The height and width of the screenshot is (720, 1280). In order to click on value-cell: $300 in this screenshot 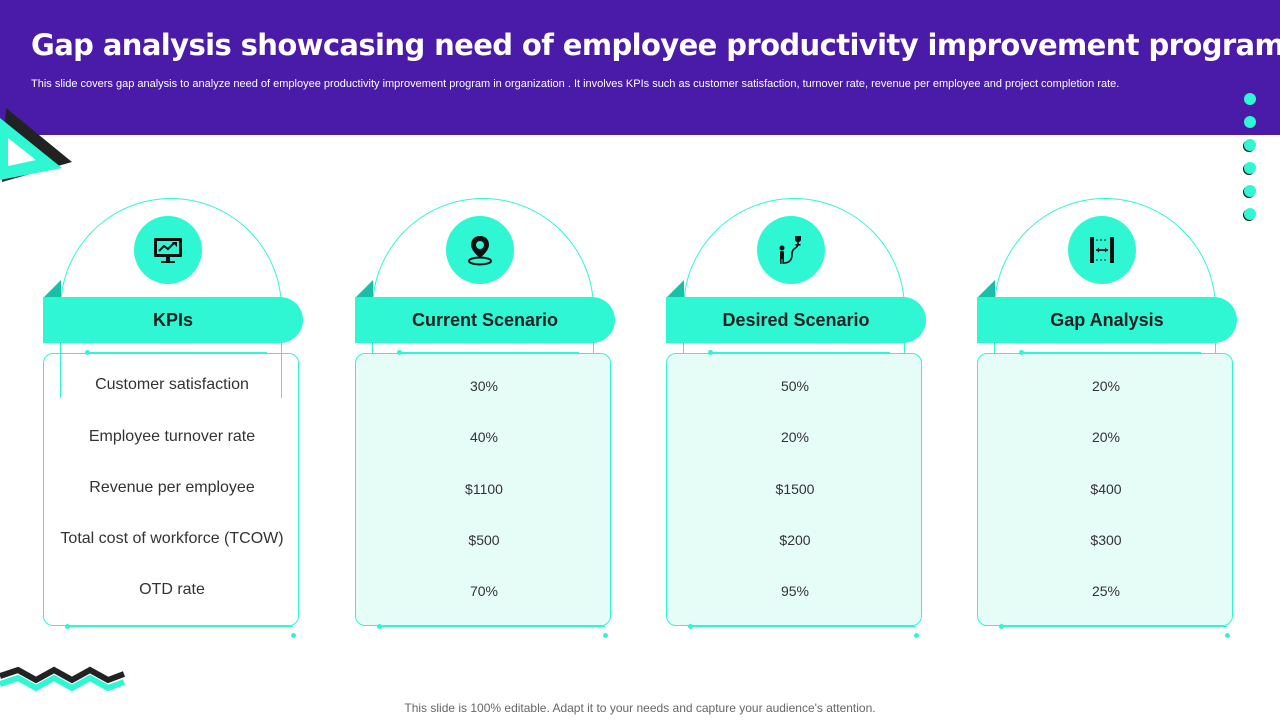, I will do `click(1106, 540)`.